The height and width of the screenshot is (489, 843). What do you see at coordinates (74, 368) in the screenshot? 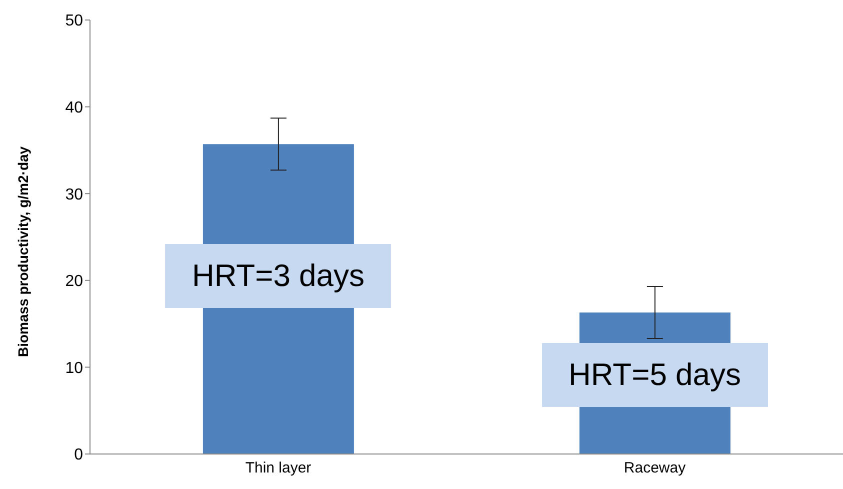
I see `y-tick-label: 10` at bounding box center [74, 368].